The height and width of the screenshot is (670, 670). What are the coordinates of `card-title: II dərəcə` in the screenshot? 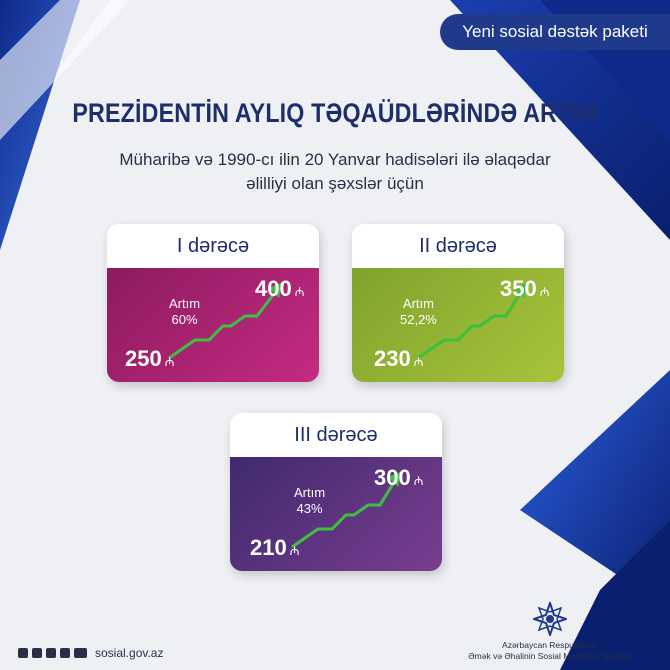 It's located at (458, 246).